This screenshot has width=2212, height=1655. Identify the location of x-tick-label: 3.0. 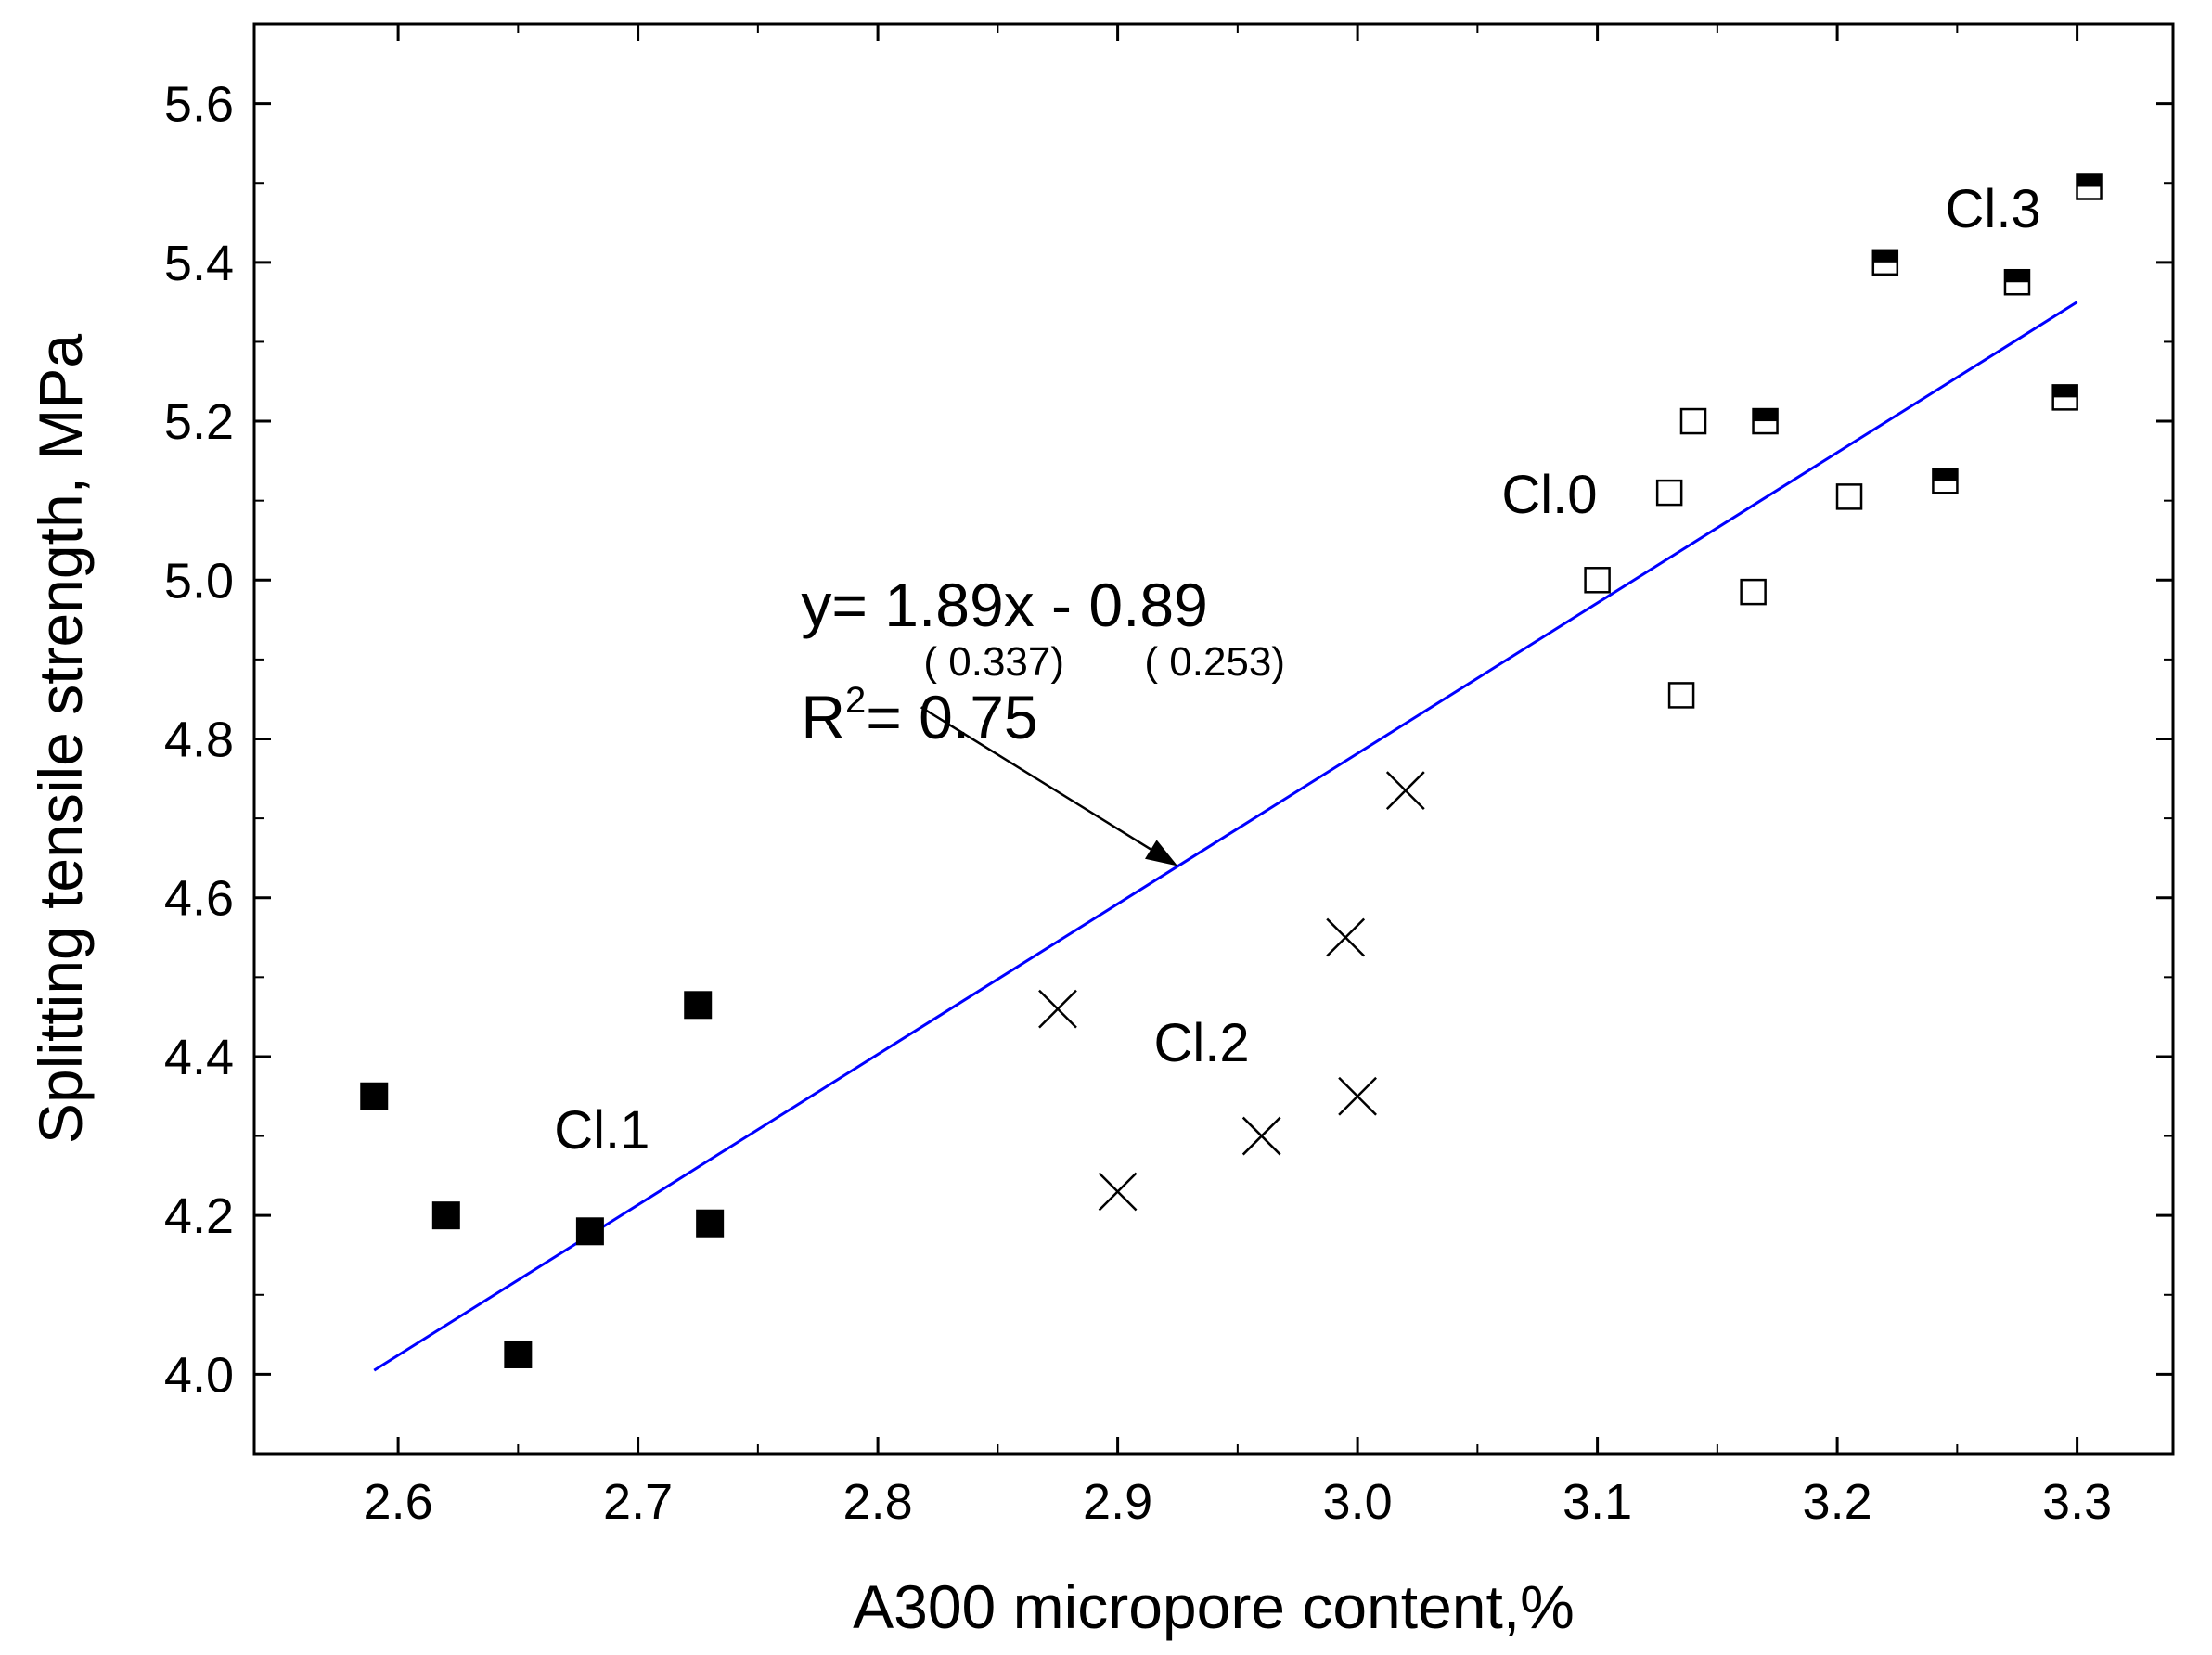
(1358, 1502).